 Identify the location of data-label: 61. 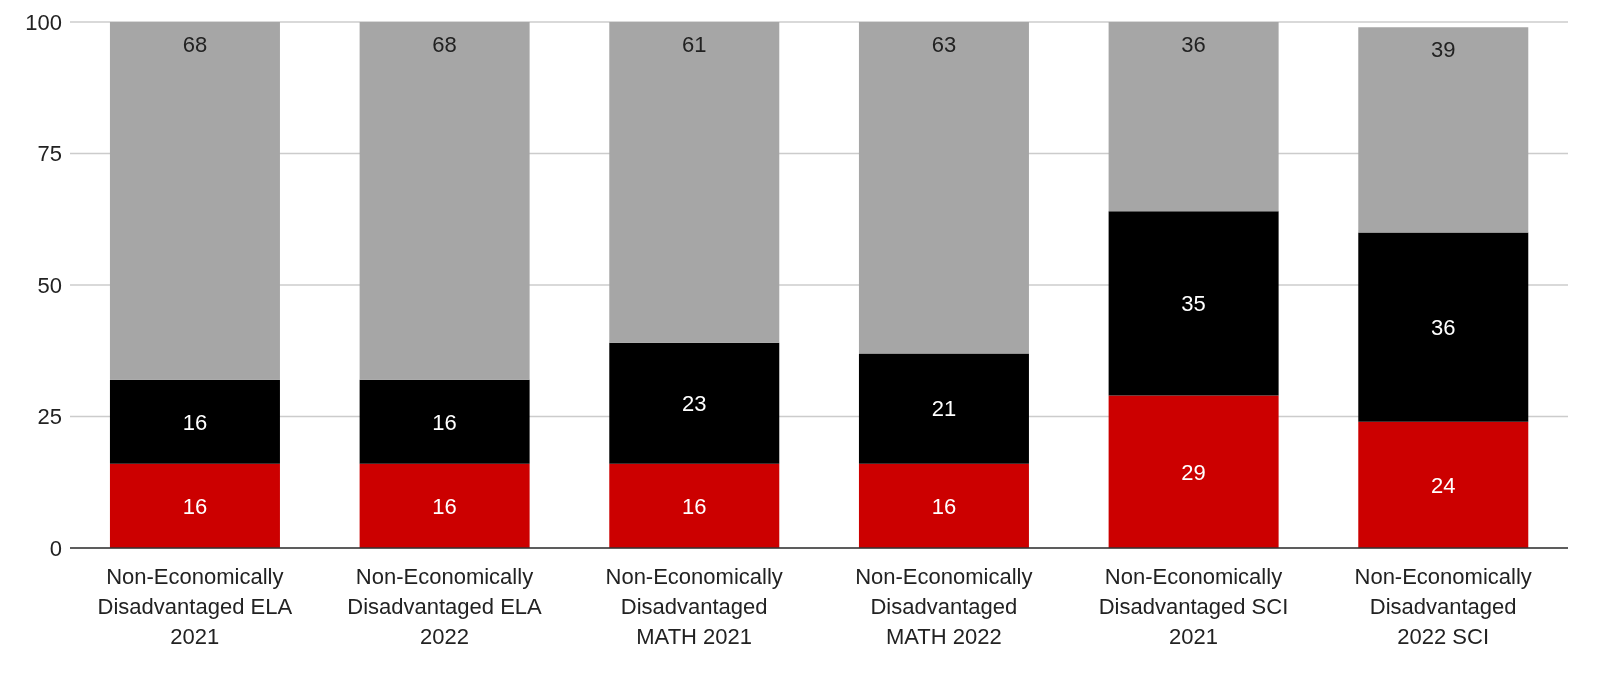
(694, 44).